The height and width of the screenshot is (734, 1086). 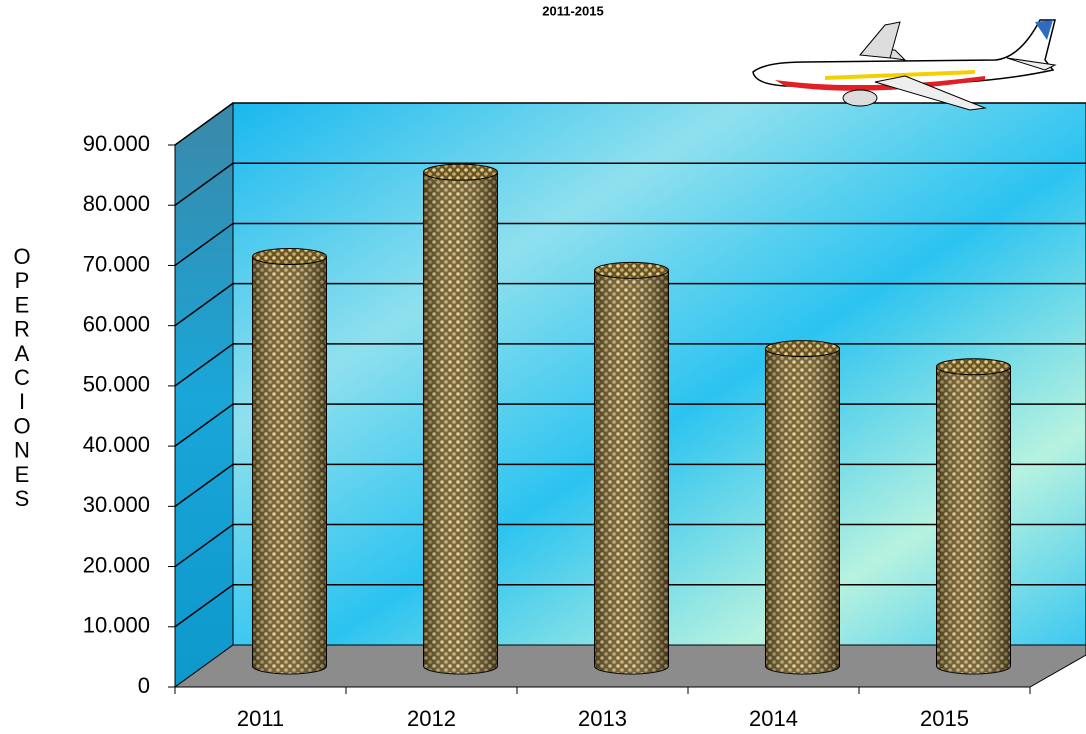 I want to click on y-tick-label: 10.000, so click(x=116, y=625).